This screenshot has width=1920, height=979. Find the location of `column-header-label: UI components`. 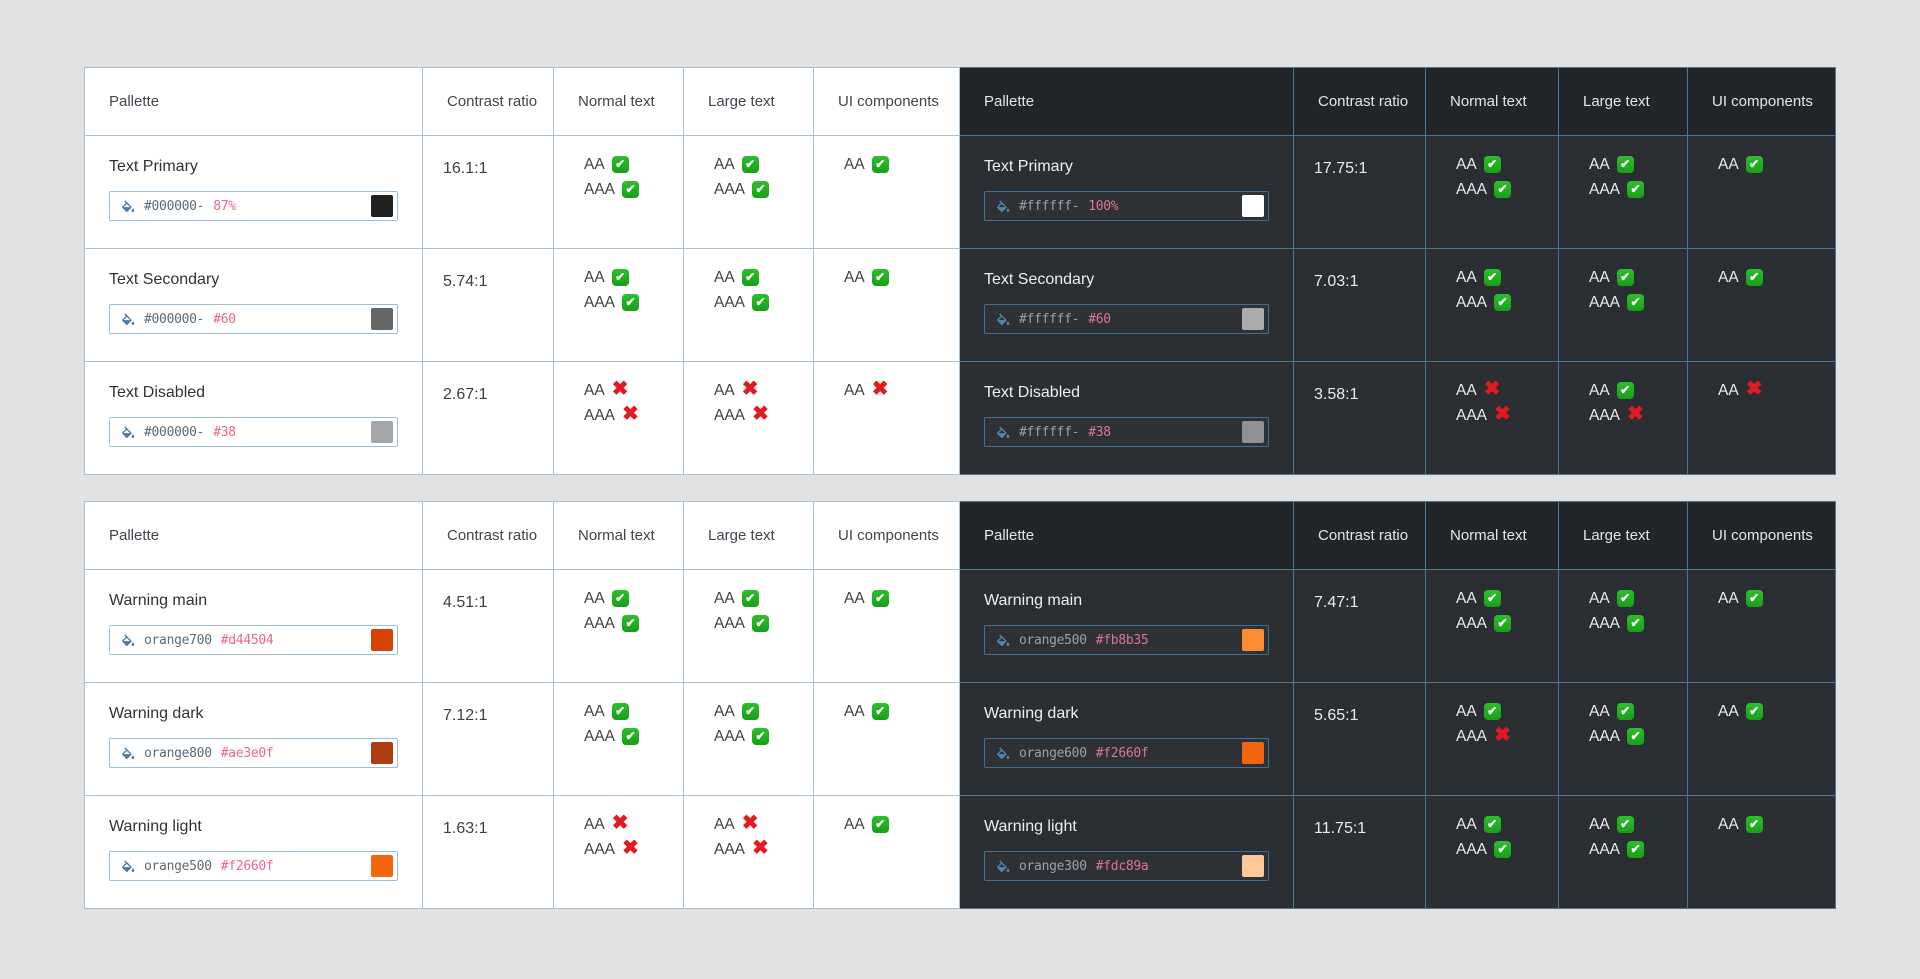

column-header-label: UI components is located at coordinates (1762, 101).